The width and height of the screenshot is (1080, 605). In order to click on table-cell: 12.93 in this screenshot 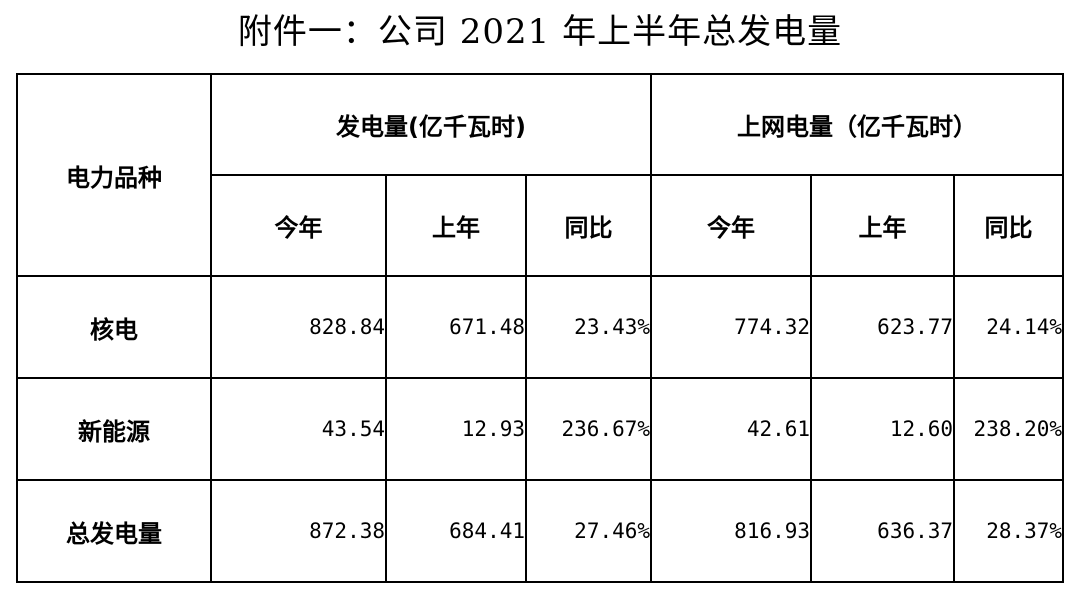, I will do `click(456, 429)`.